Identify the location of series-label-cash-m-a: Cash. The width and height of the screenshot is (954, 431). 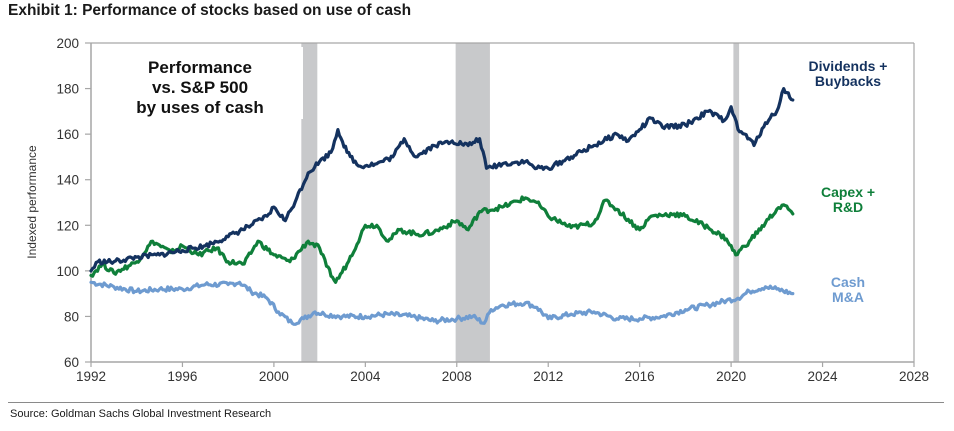
(848, 282).